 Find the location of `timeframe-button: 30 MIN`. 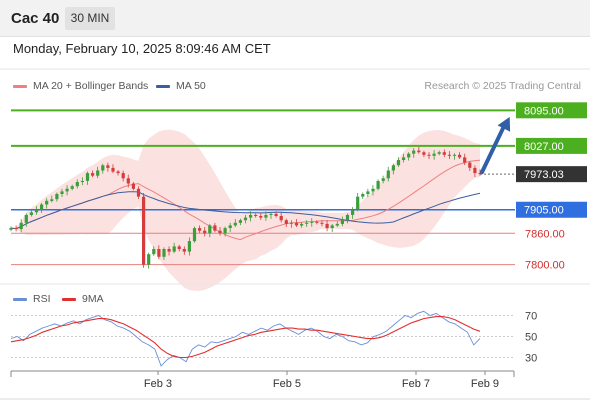

timeframe-button: 30 MIN is located at coordinates (90, 18).